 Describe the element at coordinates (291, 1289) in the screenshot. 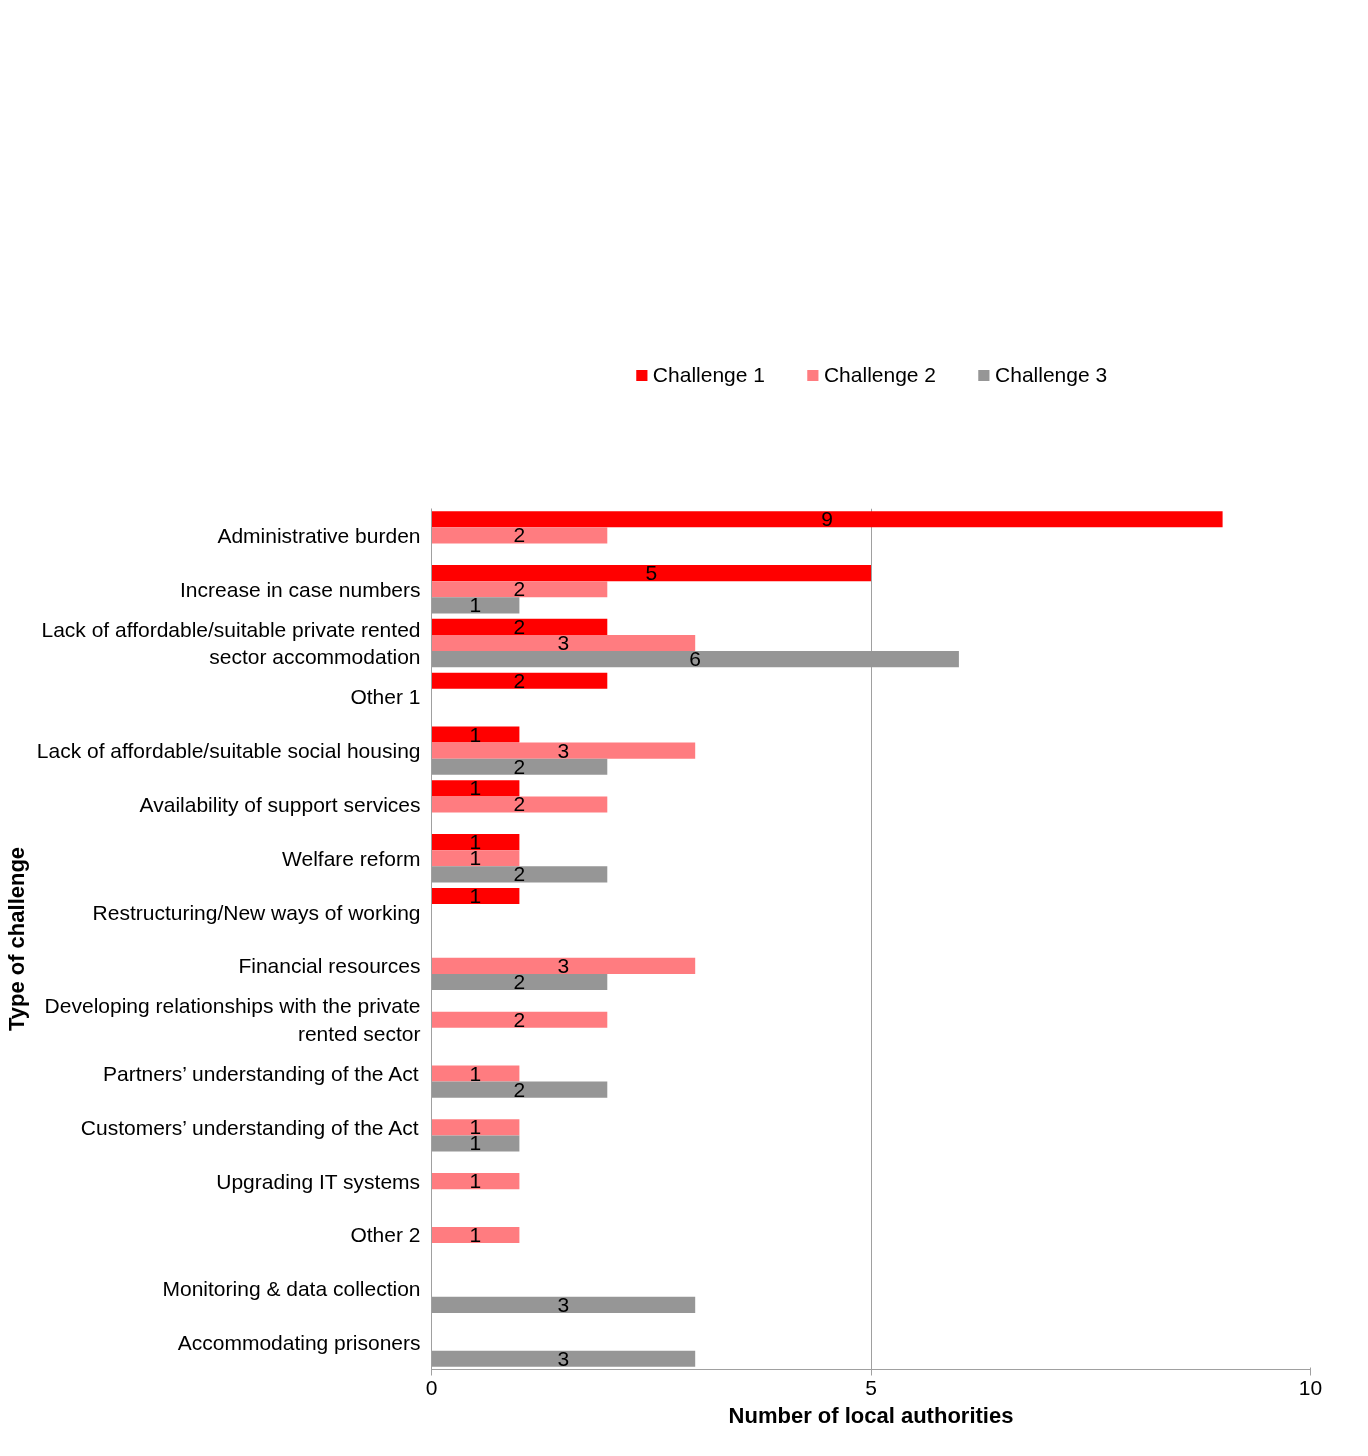

I see `y-tick-label: Monitoring & data collection` at that location.